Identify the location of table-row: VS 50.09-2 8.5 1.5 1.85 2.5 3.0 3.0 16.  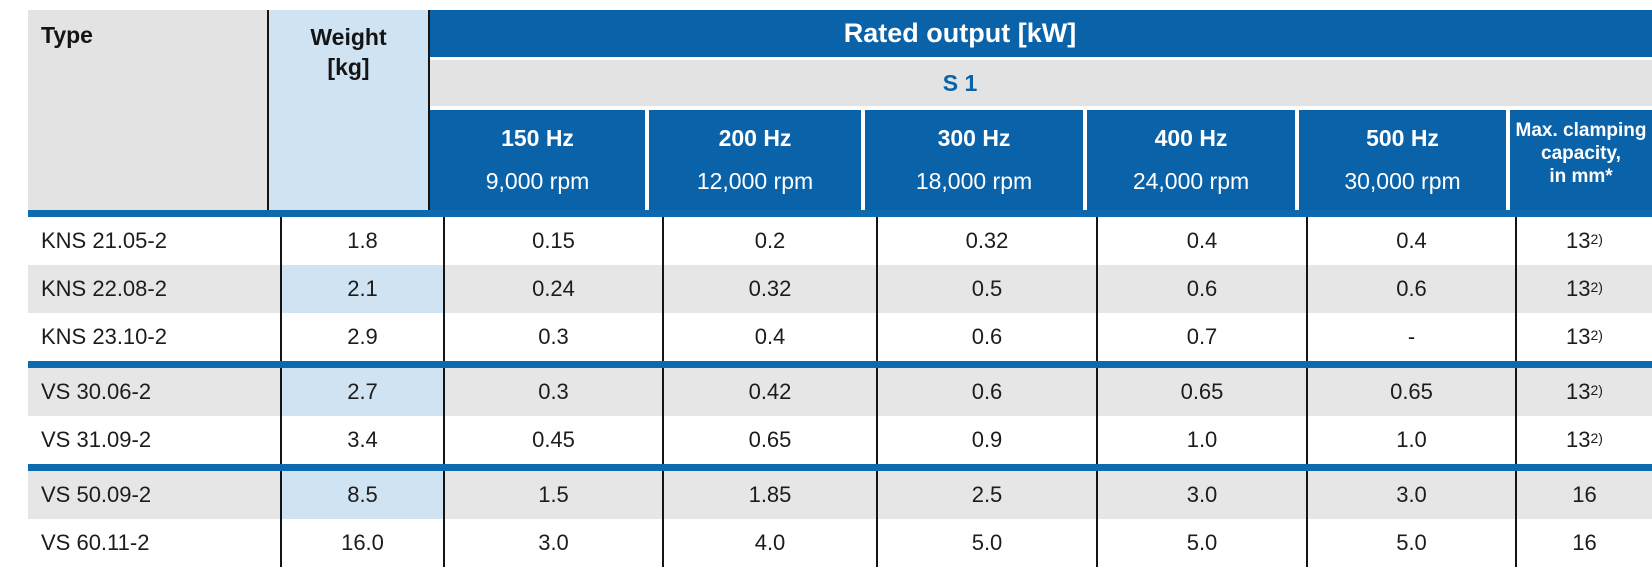
(840, 495).